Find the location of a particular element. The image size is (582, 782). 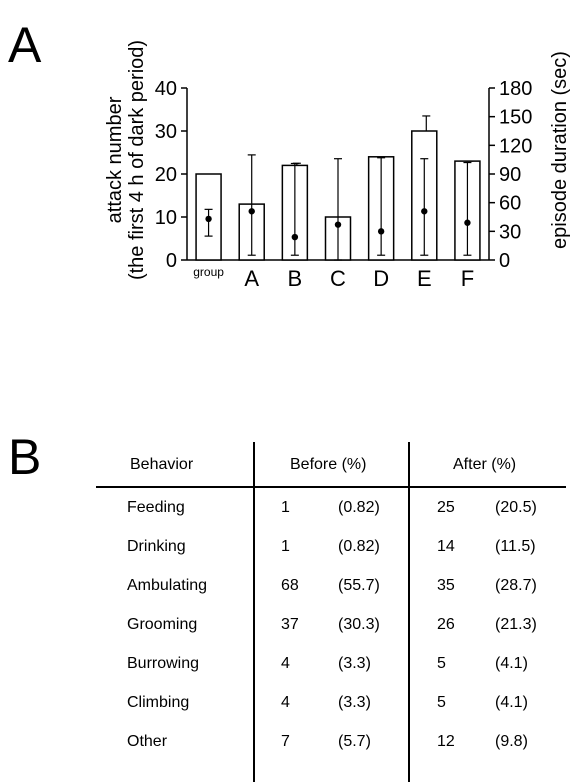

x-tick-label-F: F is located at coordinates (467, 278).